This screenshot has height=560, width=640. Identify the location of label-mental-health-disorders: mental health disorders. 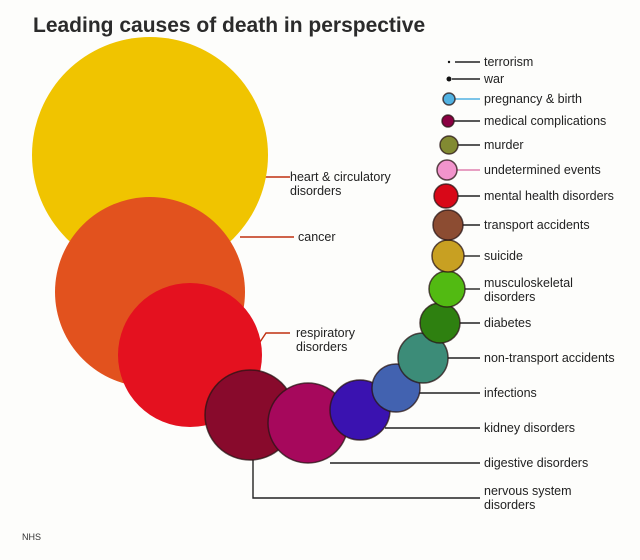
(549, 196).